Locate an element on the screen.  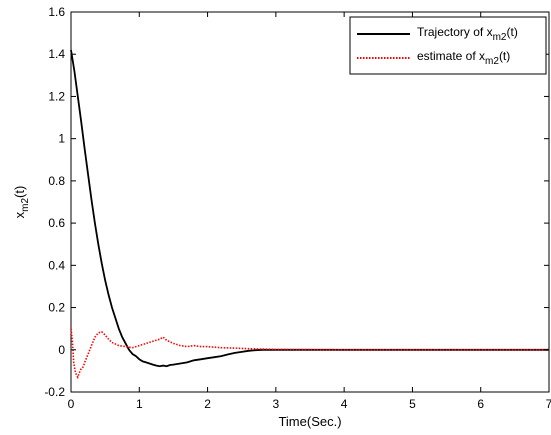
legend-box is located at coordinates (448, 45).